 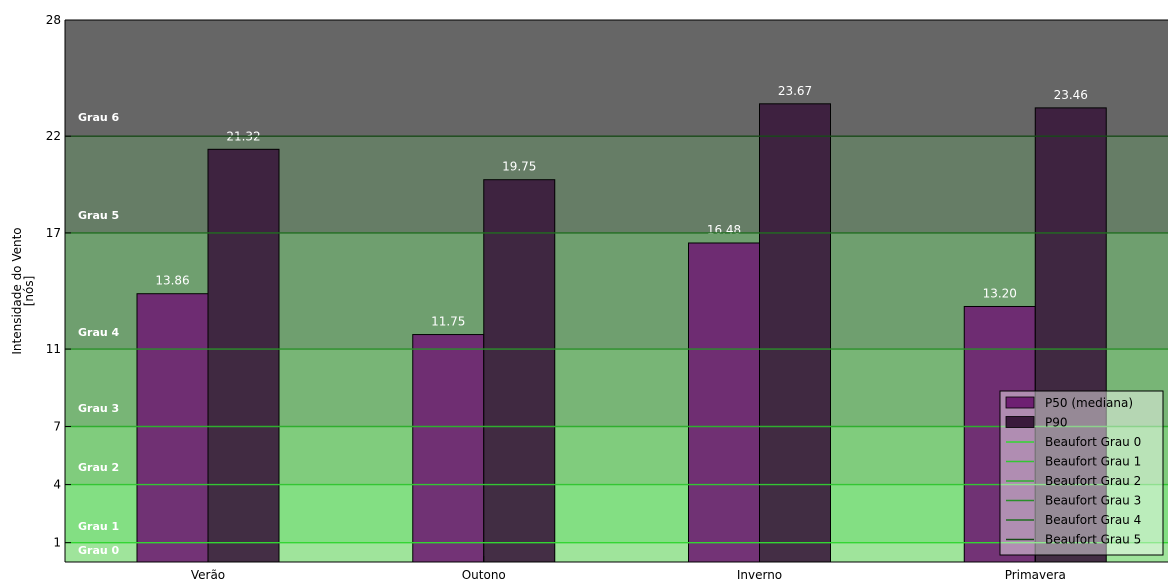 What do you see at coordinates (53, 136) in the screenshot?
I see `y-tick-label-5: 22` at bounding box center [53, 136].